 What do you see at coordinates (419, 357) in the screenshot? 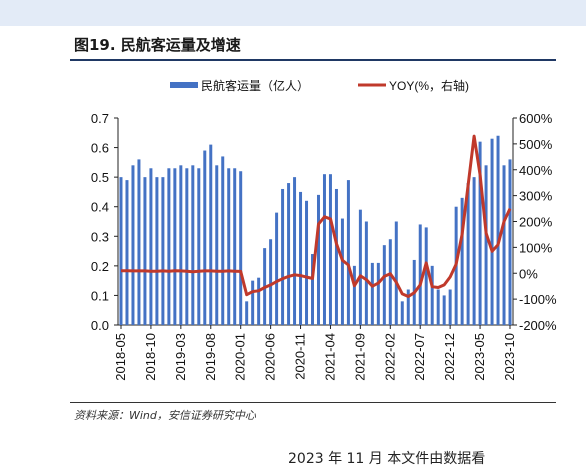
I see `x-tick-label: 2022-07` at bounding box center [419, 357].